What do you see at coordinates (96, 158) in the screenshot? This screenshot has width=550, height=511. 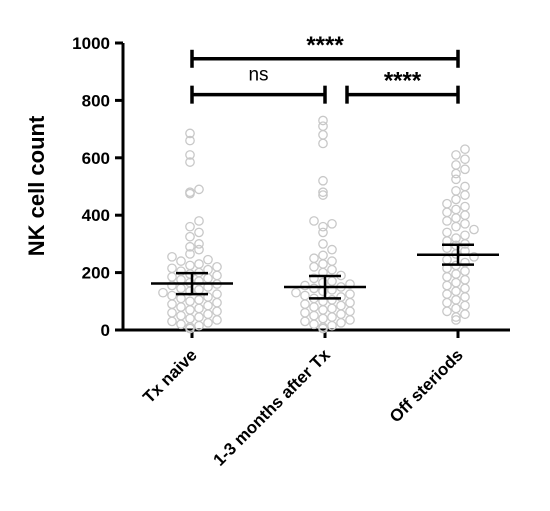 I see `y-tick-label: 600` at bounding box center [96, 158].